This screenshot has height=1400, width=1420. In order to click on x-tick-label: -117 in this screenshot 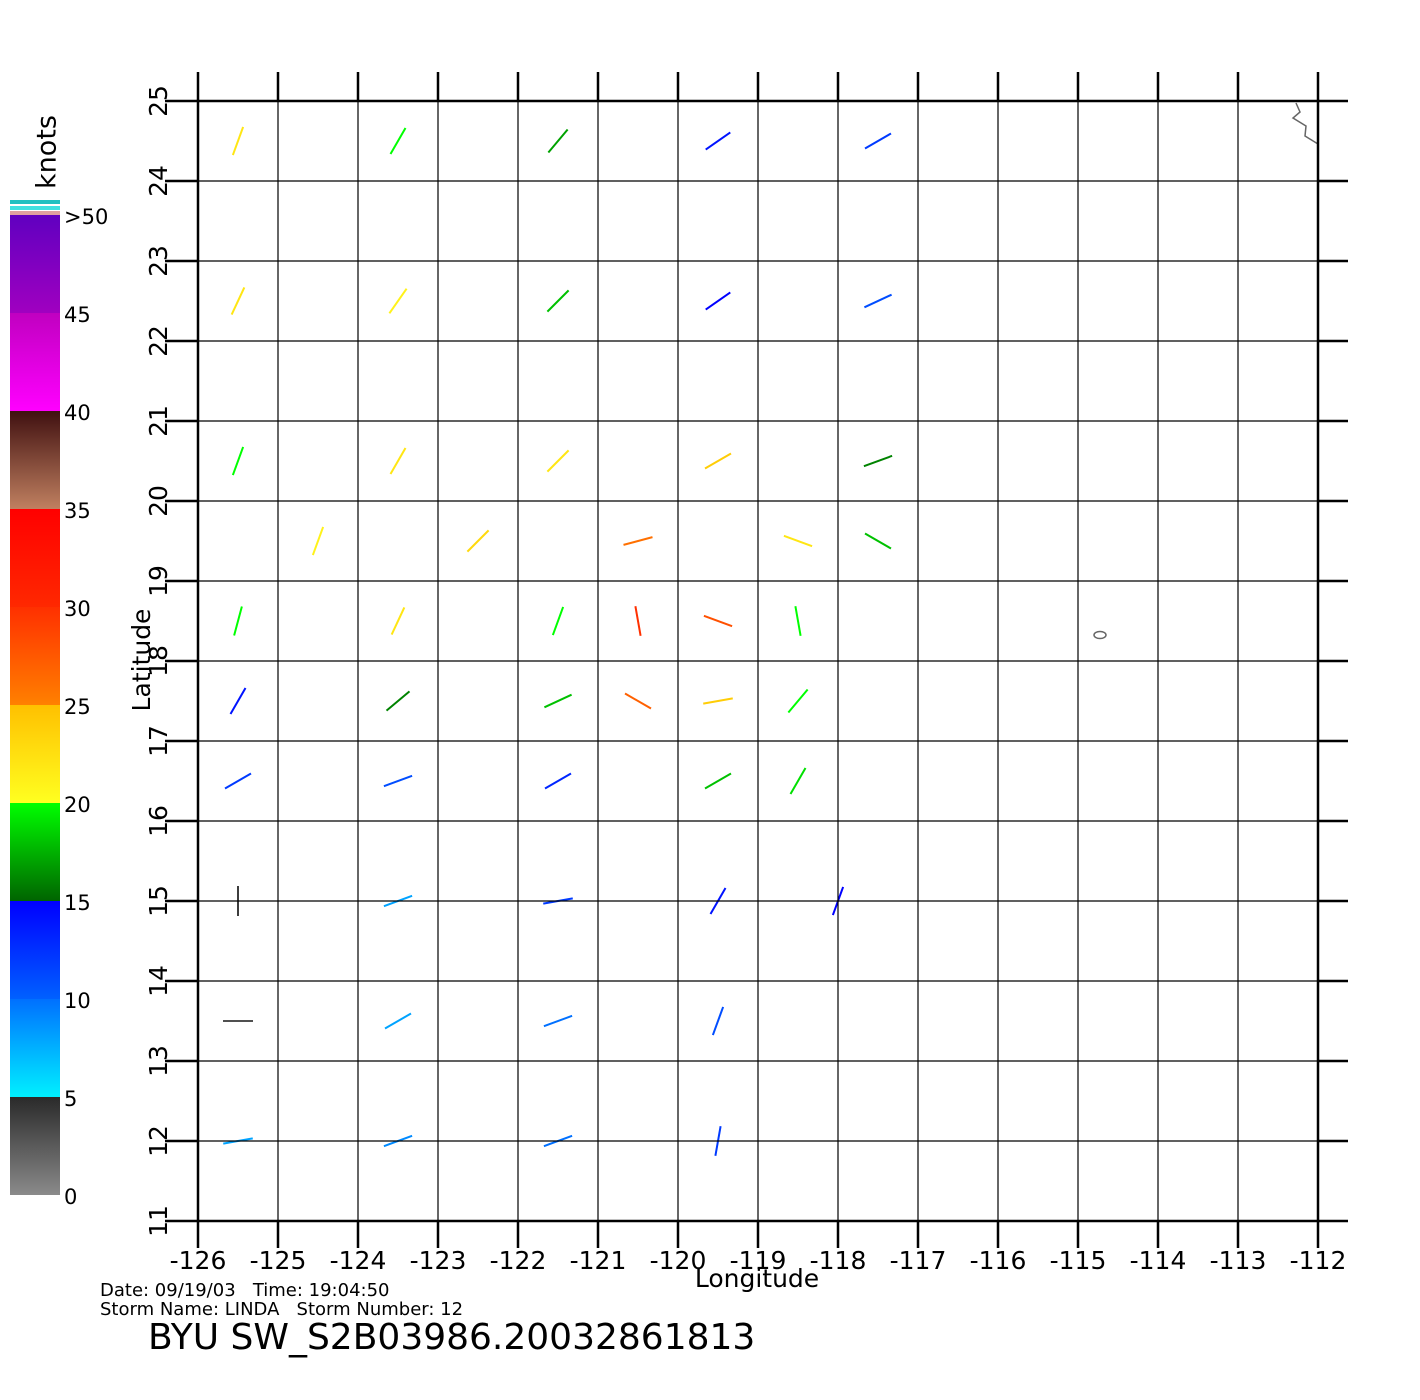, I will do `click(918, 1260)`.